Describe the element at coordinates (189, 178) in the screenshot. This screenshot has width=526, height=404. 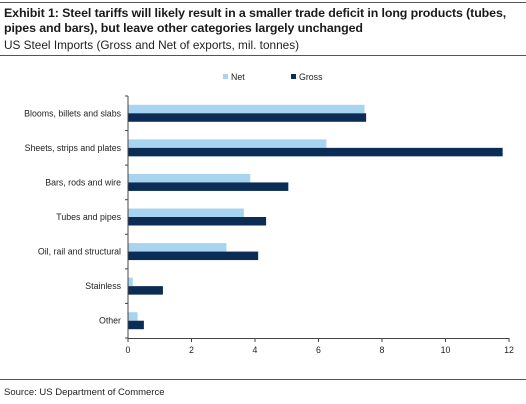
I see `bar-net-bars-rods-and-wire` at that location.